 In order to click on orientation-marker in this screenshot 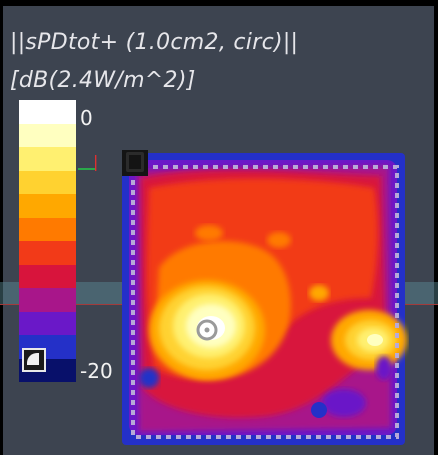, I will do `click(135, 163)`.